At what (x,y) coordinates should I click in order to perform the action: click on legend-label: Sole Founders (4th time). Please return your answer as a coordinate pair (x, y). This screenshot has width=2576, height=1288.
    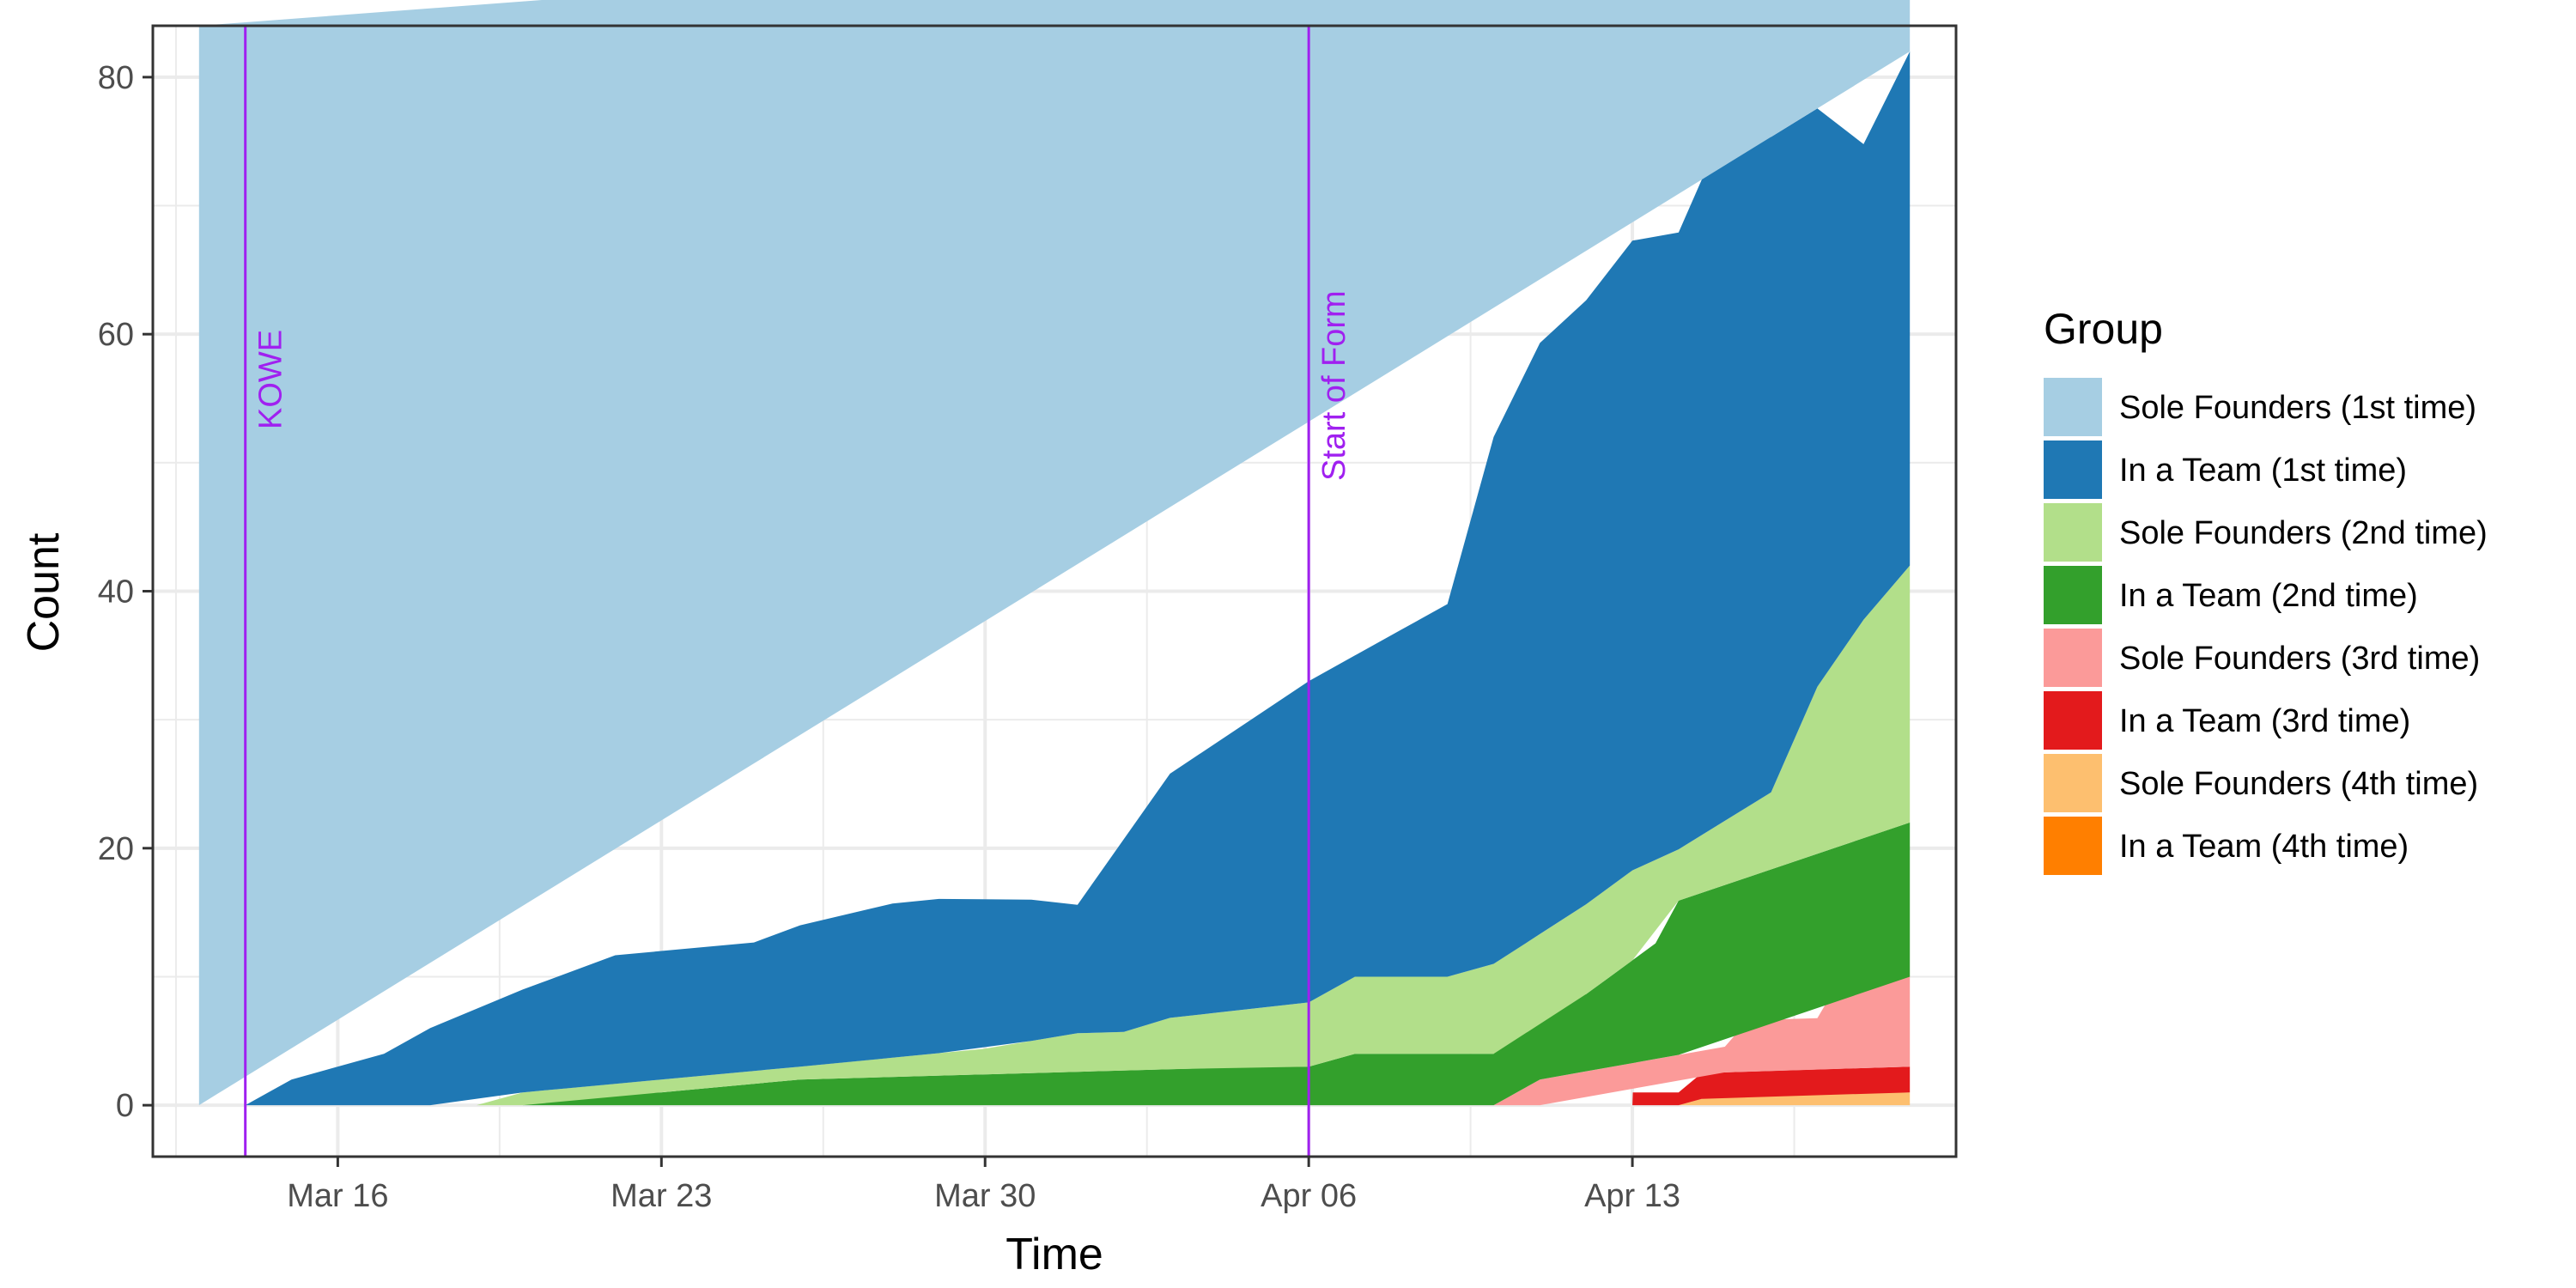
    Looking at the image, I should click on (2298, 784).